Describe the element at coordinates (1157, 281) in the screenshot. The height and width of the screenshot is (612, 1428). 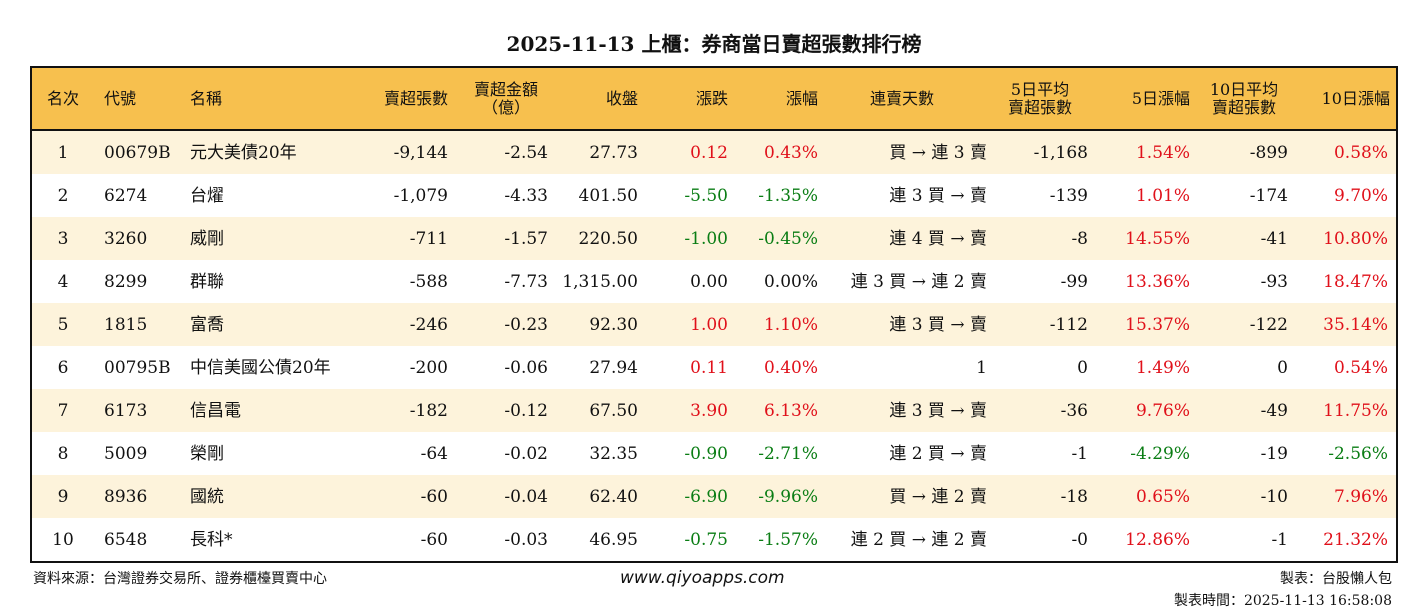
I see `table-cell: 13.36%` at that location.